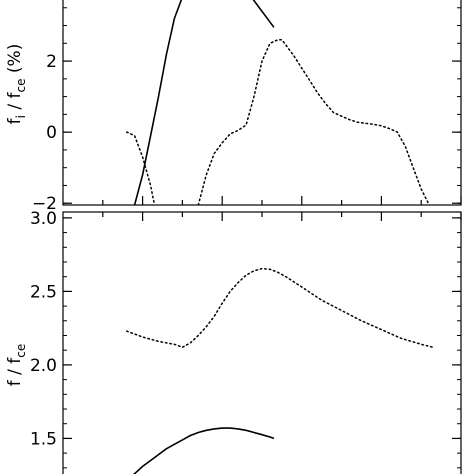 The height and width of the screenshot is (474, 474). What do you see at coordinates (51, 133) in the screenshot?
I see `top-y-tick-label: 0` at bounding box center [51, 133].